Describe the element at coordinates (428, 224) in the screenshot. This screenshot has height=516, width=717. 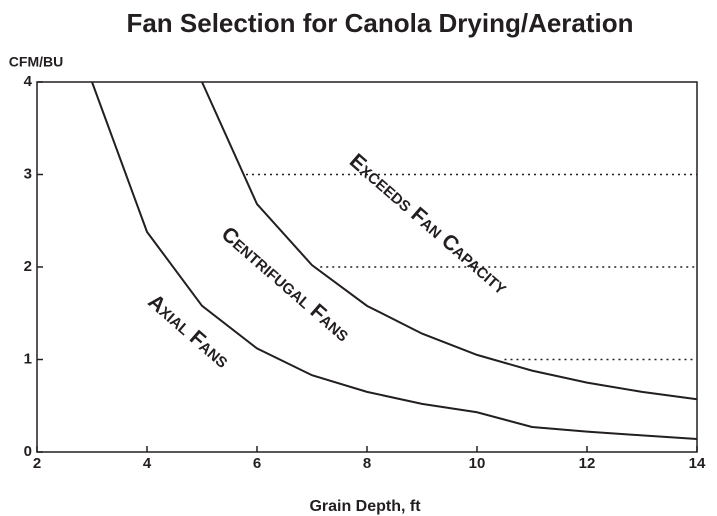
I see `annotation: Exceeds Fan Capacity` at that location.